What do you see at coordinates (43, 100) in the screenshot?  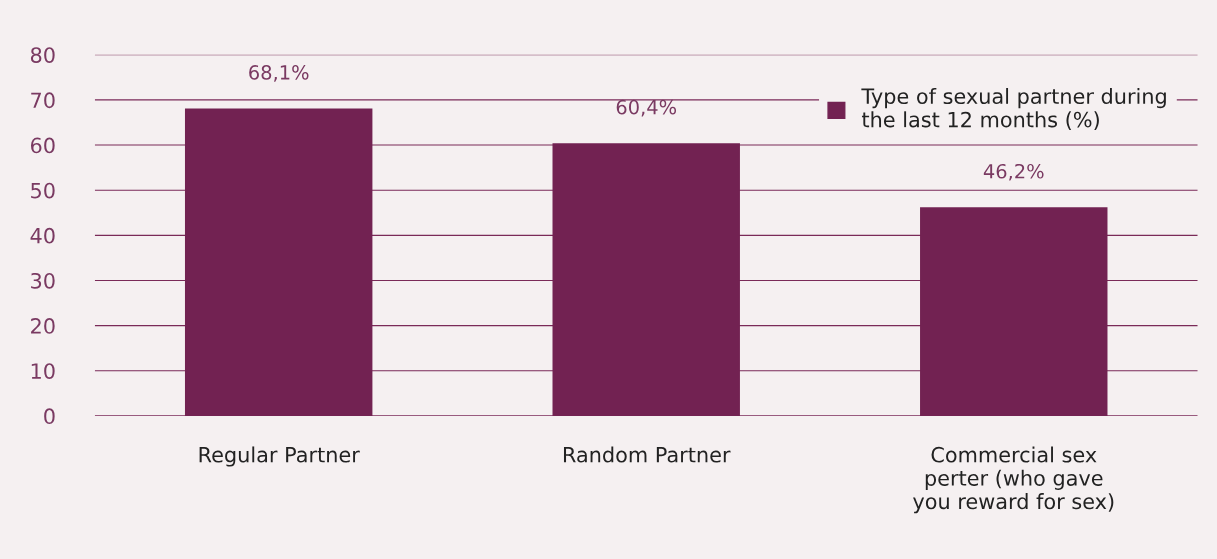 I see `y-tick-label: 70` at bounding box center [43, 100].